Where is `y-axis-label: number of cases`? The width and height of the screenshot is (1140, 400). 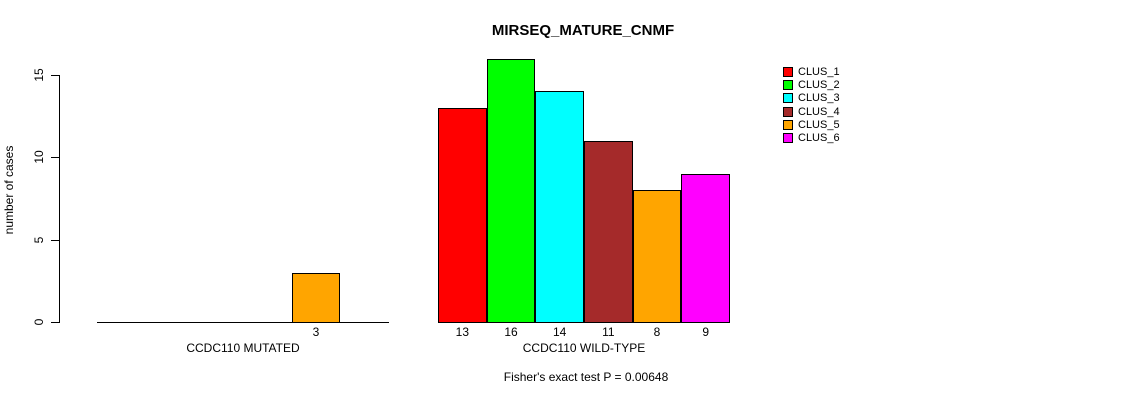
y-axis-label: number of cases is located at coordinates (9, 190).